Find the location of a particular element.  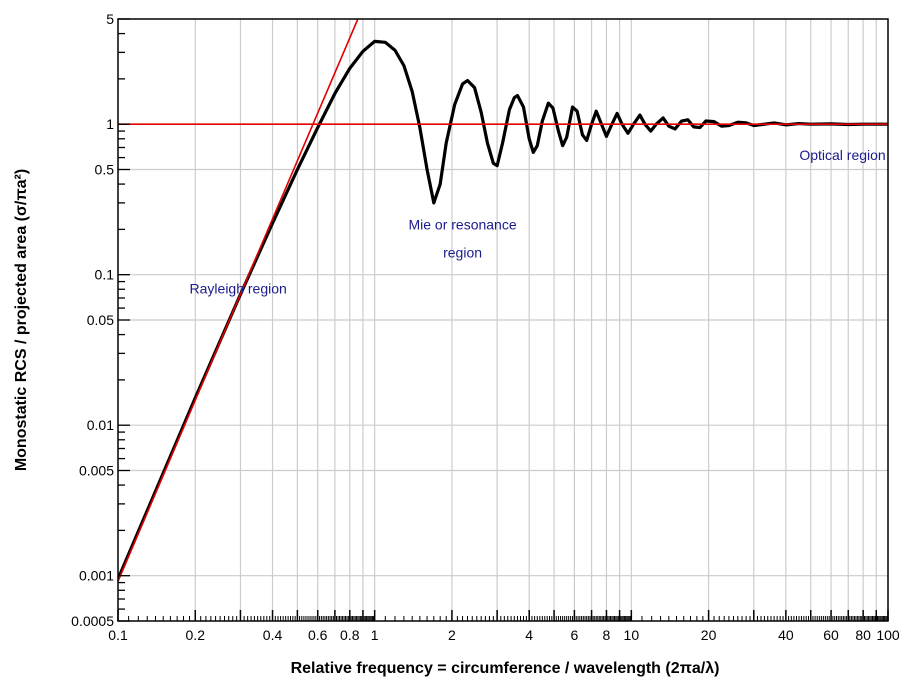

region-annotation: Optical region is located at coordinates (842, 155).